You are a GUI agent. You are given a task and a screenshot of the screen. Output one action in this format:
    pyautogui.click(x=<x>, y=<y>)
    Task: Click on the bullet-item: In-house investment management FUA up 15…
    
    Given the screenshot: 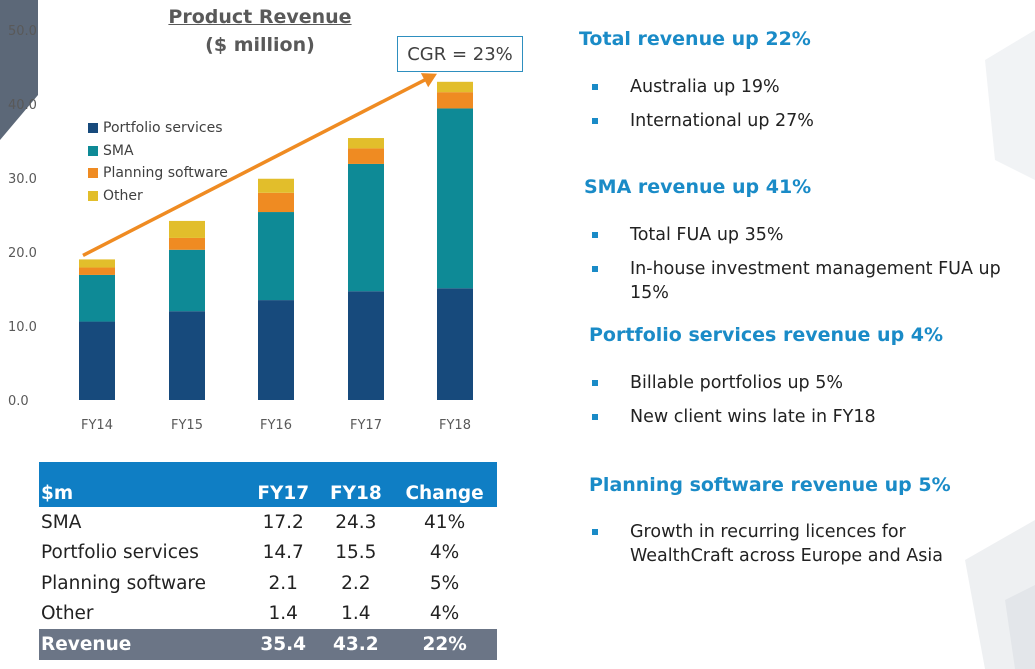 What is the action you would take?
    pyautogui.click(x=812, y=281)
    